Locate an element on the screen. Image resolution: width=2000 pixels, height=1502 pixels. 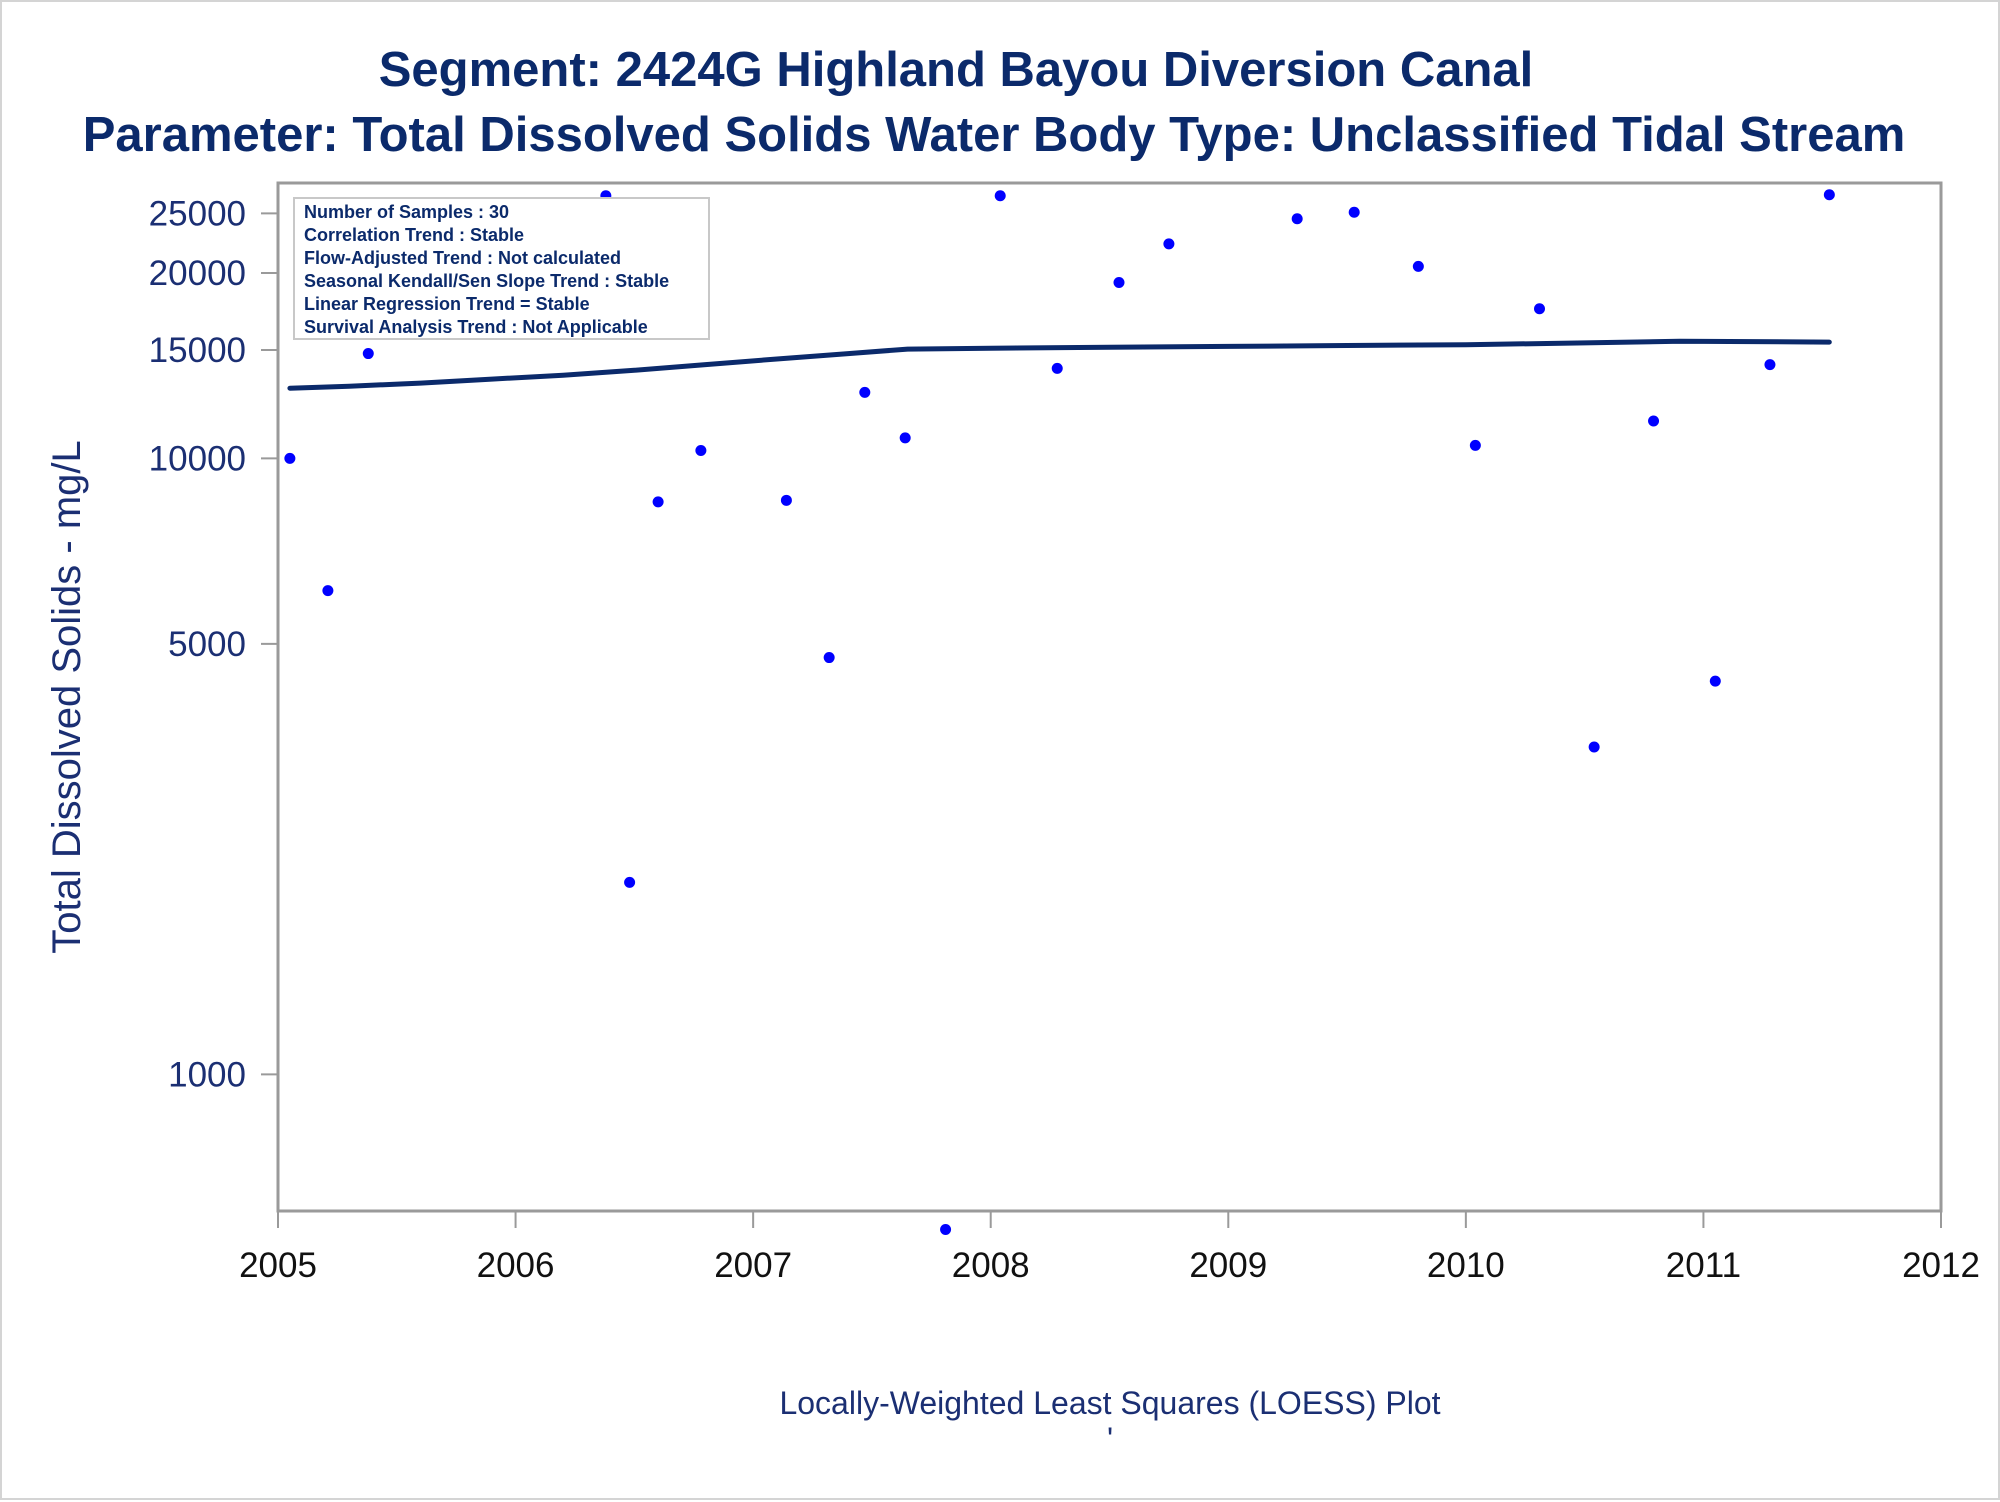
x-tick-label: 2012 is located at coordinates (1941, 1265).